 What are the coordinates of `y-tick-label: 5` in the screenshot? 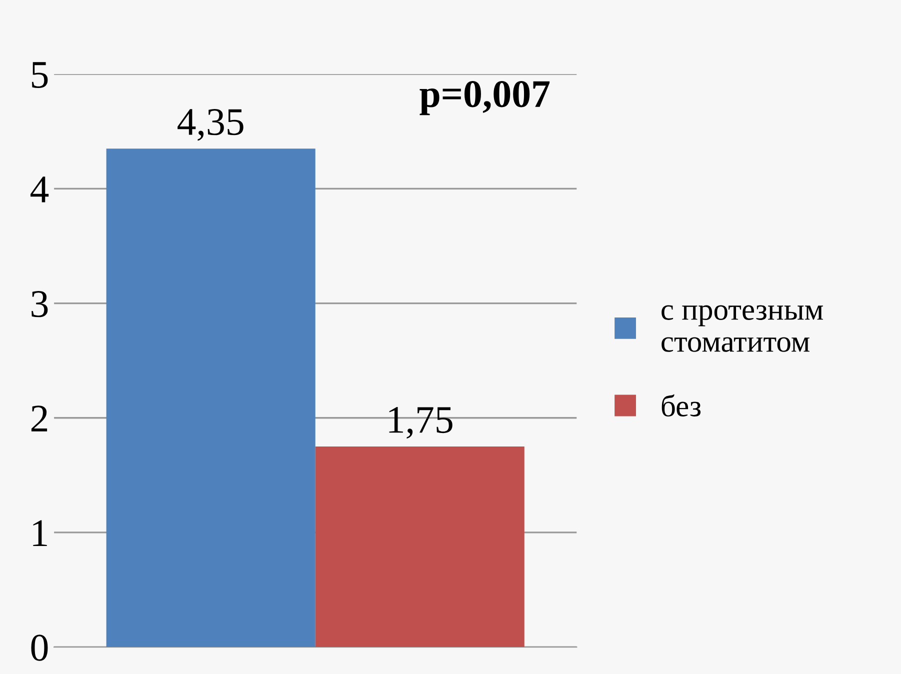 It's located at (40, 75).